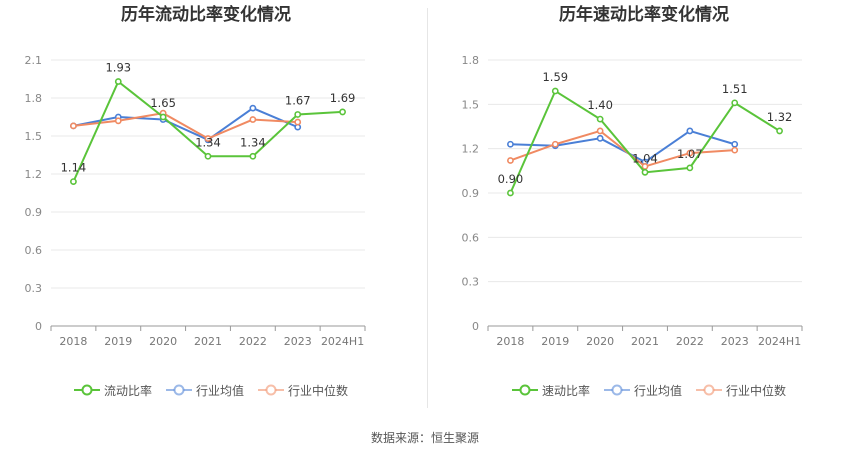 This screenshot has width=850, height=459. I want to click on legend-item: 速动比率, so click(551, 390).